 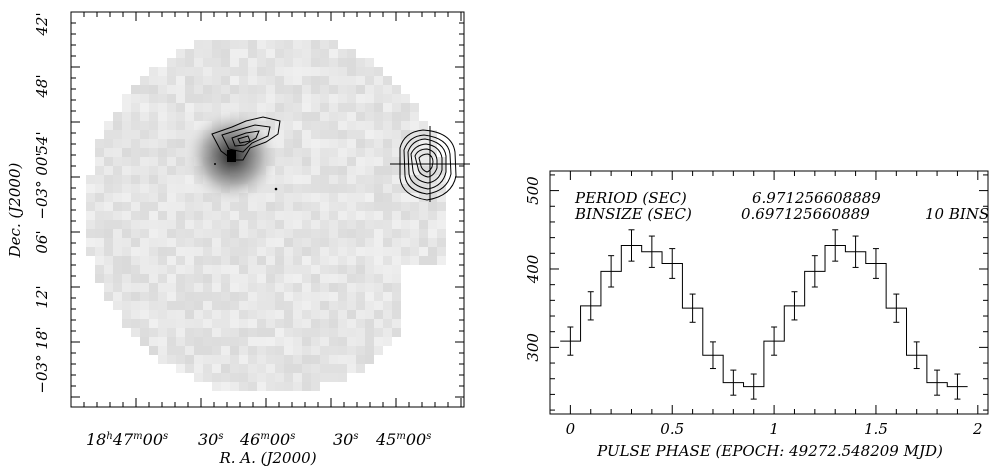 What do you see at coordinates (533, 347) in the screenshot?
I see `y-tick-label: 300` at bounding box center [533, 347].